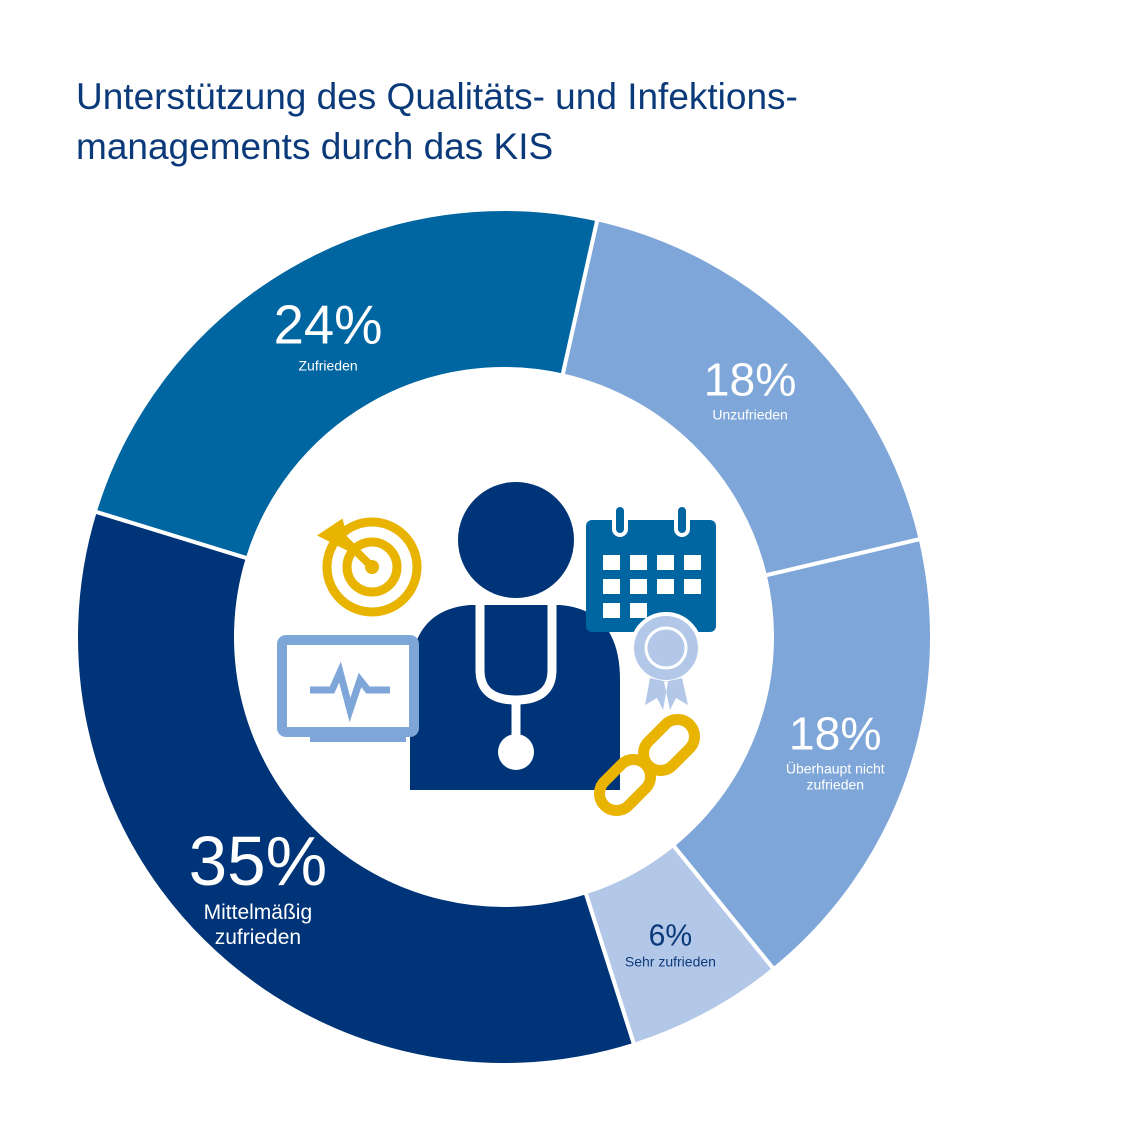 This screenshot has height=1134, width=1134. I want to click on stethoscope, so click(516, 752).